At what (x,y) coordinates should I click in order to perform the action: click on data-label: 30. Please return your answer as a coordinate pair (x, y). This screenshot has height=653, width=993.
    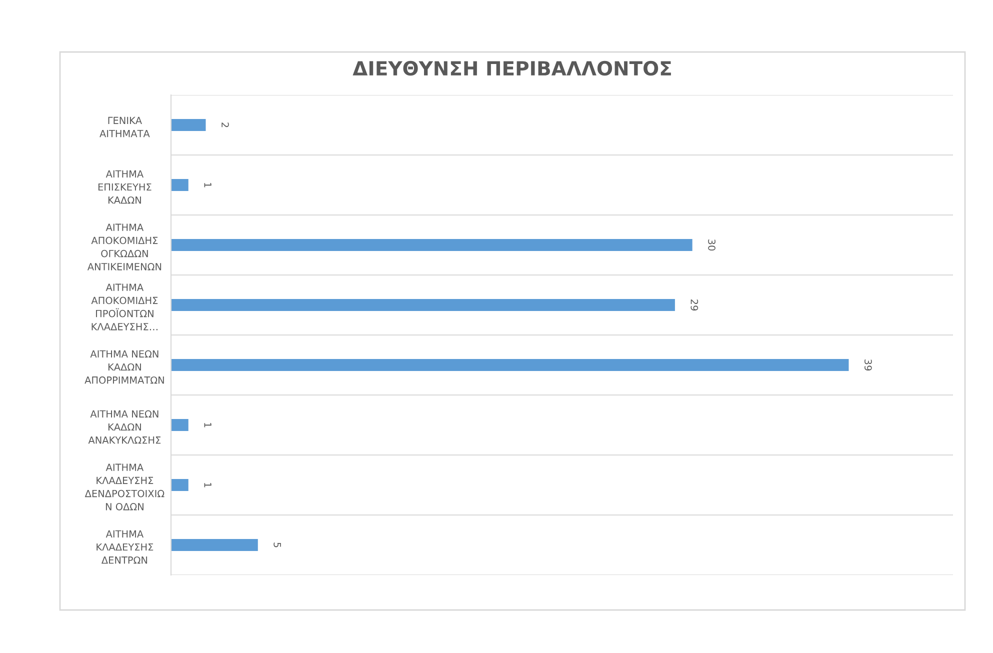
    Looking at the image, I should click on (712, 245).